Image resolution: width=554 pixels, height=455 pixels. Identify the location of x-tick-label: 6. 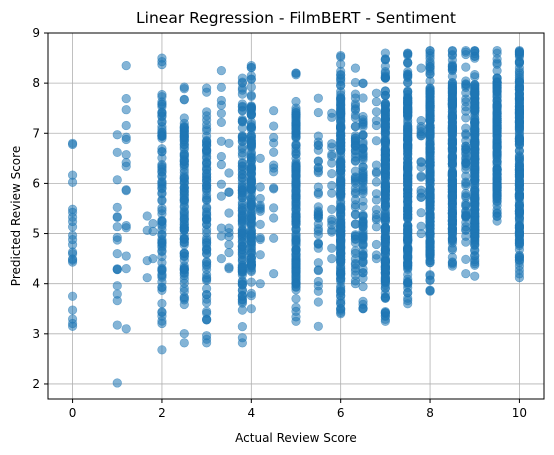
(341, 413).